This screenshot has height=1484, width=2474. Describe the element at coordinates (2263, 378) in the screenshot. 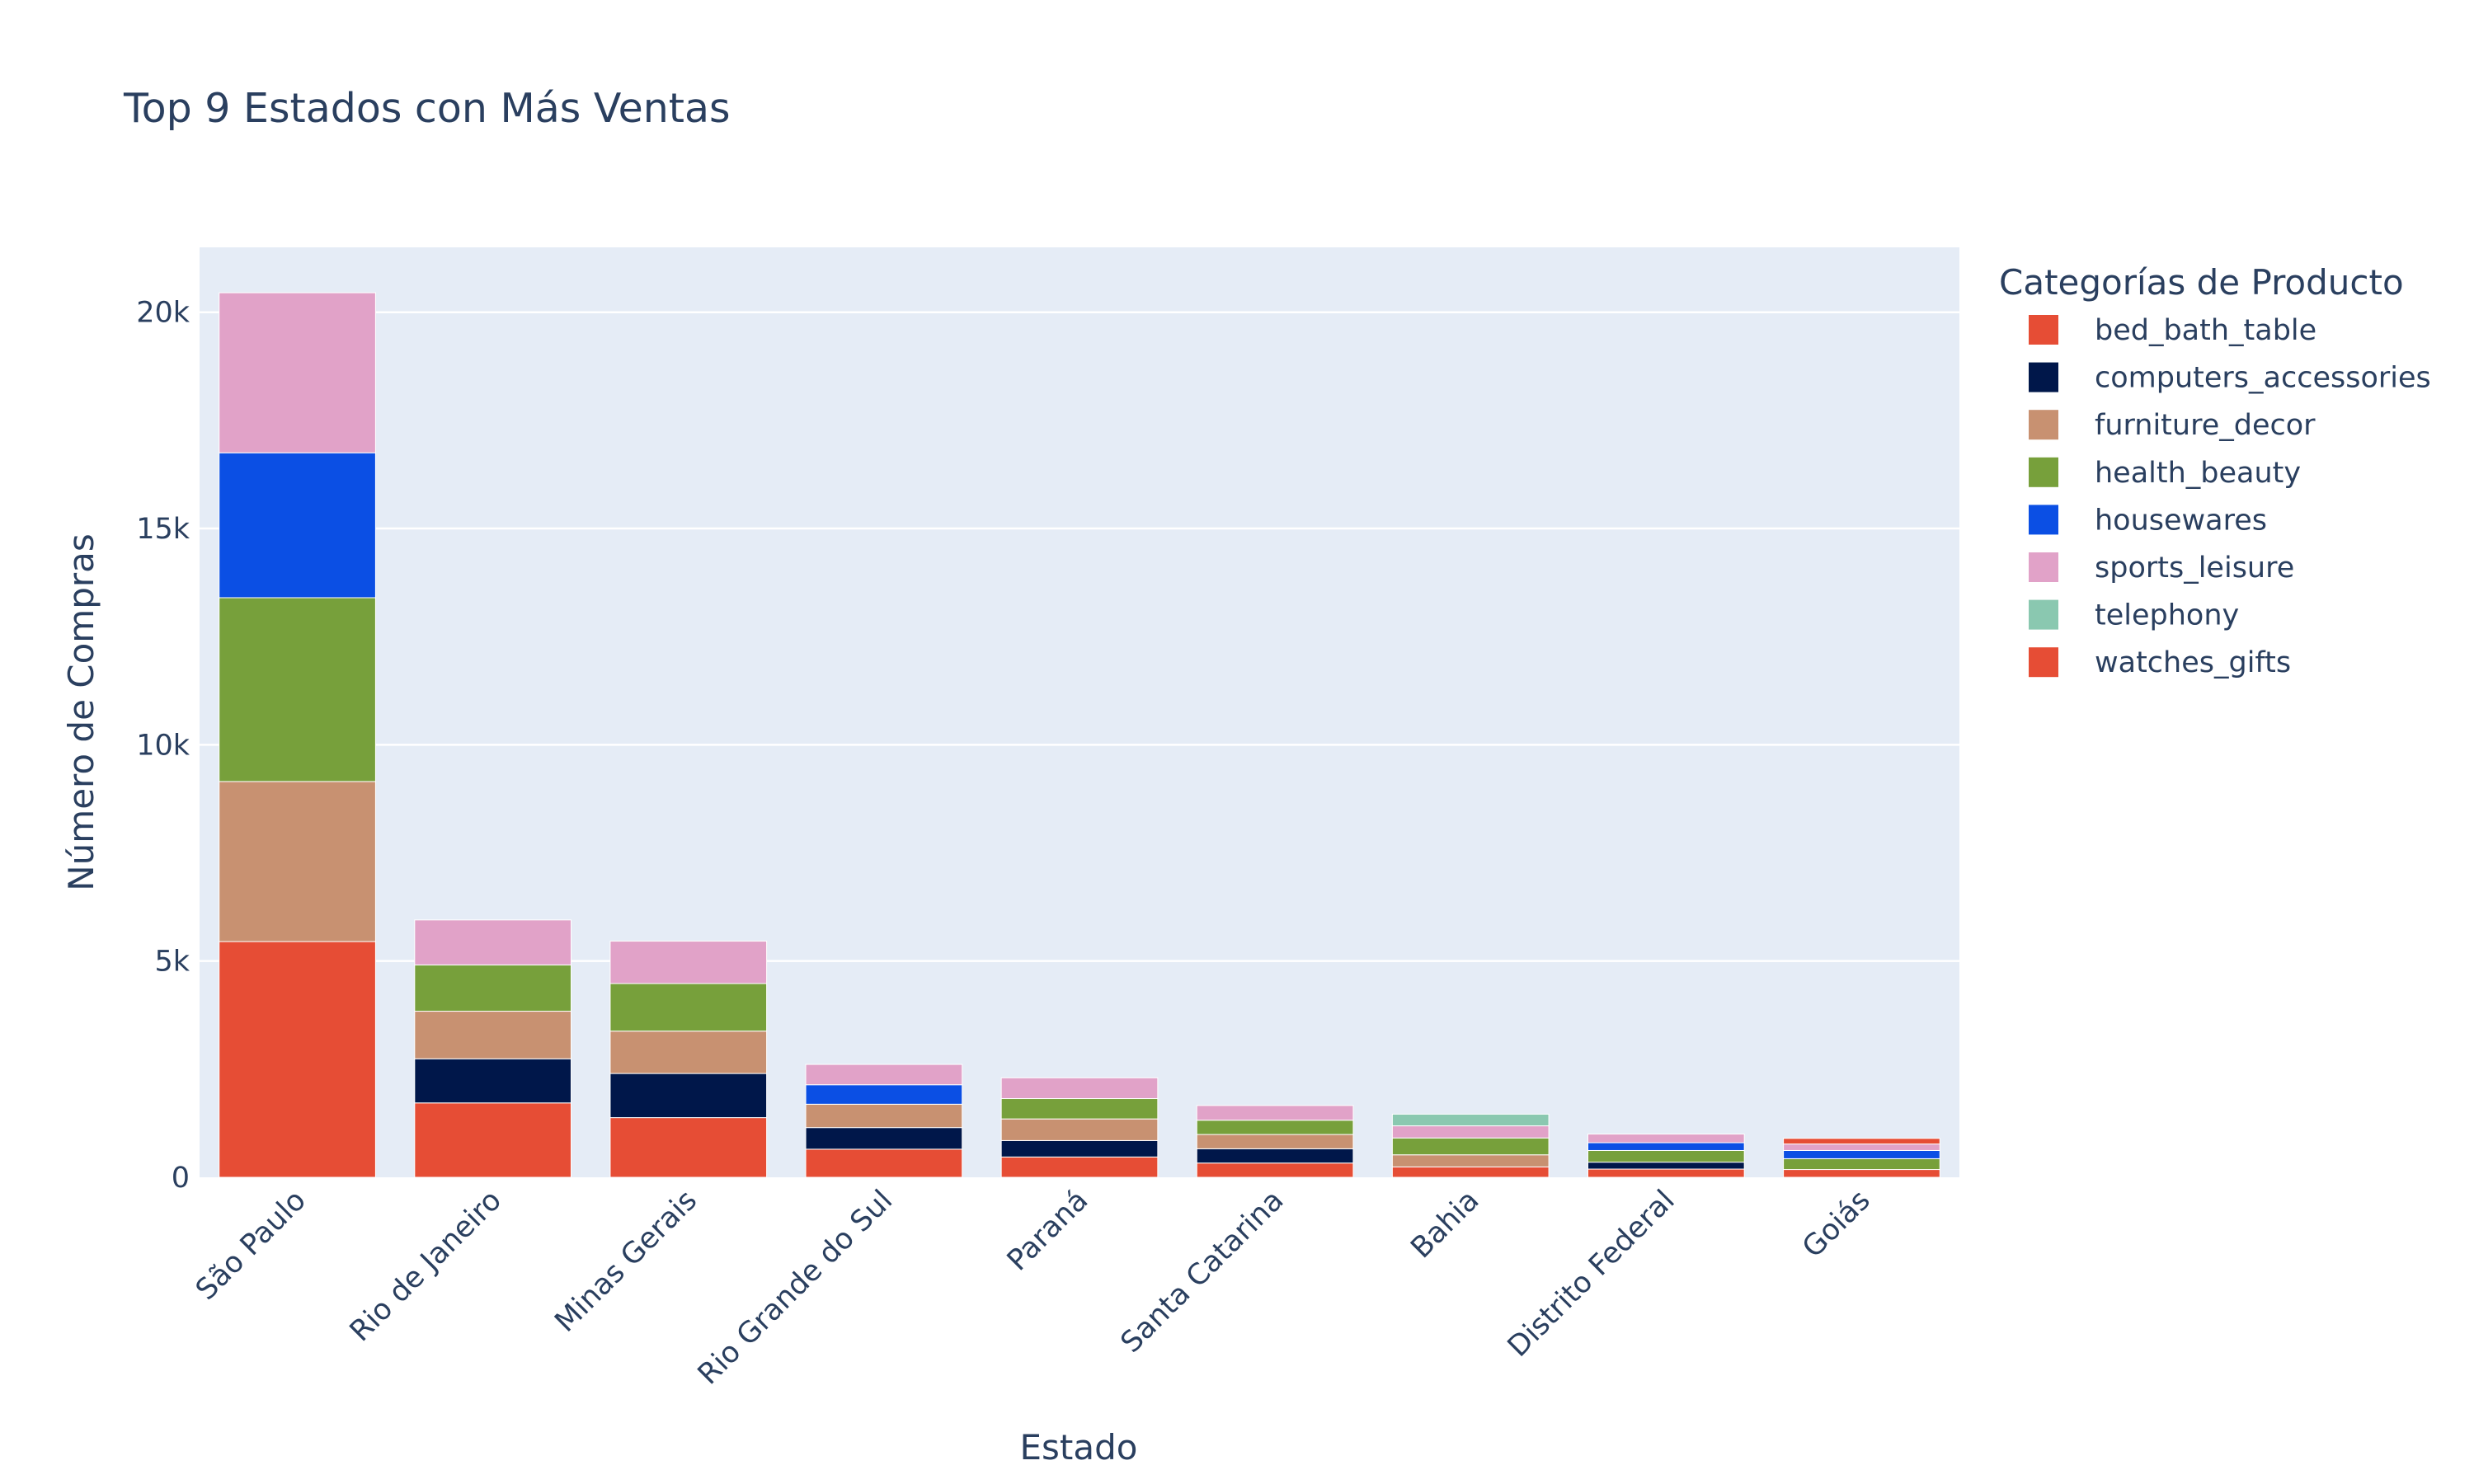

I see `legend-label: computers_accessories` at that location.